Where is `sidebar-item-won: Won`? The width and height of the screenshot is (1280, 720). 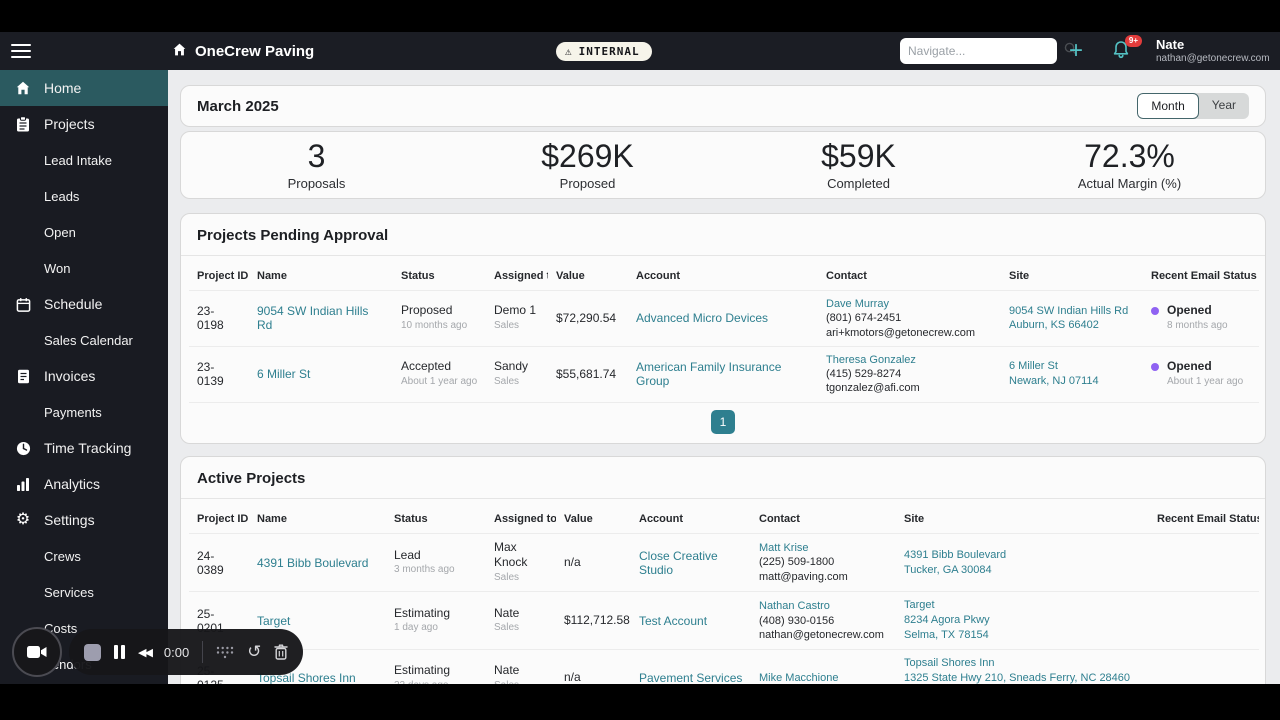
sidebar-item-won: Won is located at coordinates (84, 268).